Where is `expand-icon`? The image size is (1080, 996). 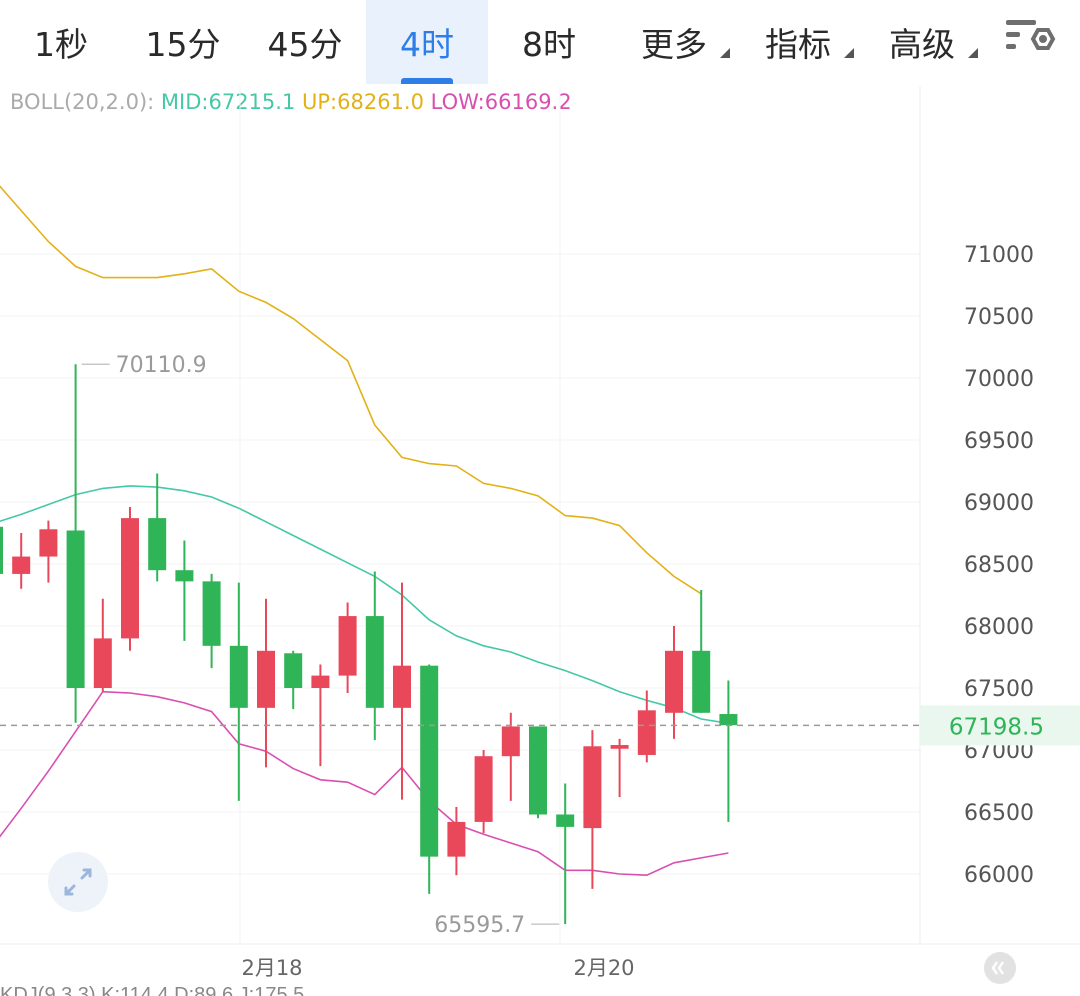
expand-icon is located at coordinates (78, 882).